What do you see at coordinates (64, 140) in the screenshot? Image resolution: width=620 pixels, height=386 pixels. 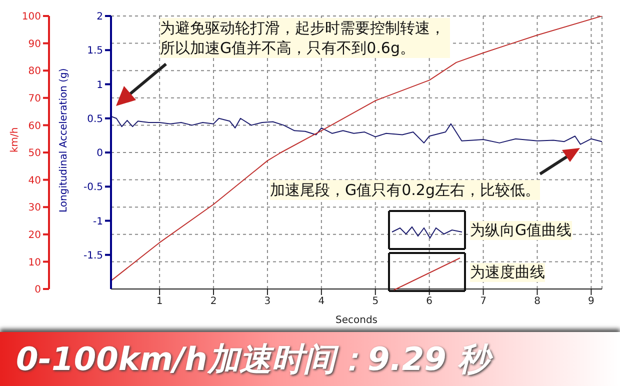 I see `y-axis-title: Longitudinal Acceleration (g)` at bounding box center [64, 140].